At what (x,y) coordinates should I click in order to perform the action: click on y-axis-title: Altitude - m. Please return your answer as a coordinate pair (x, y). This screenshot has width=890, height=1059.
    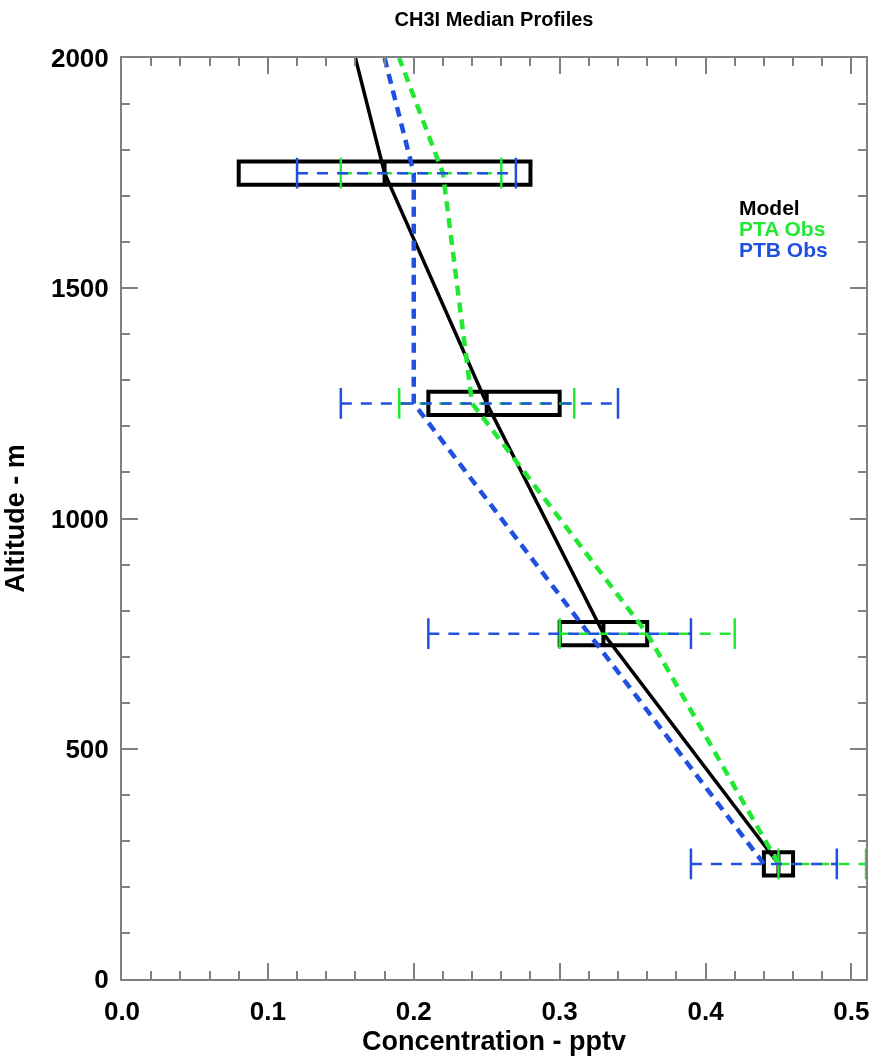
    Looking at the image, I should click on (15, 518).